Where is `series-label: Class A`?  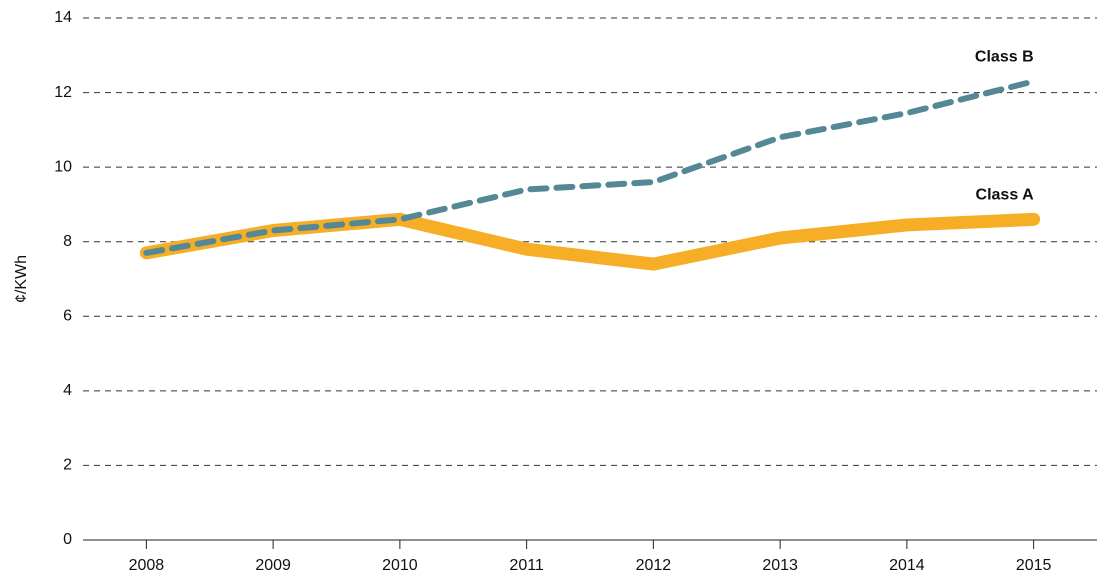
series-label: Class A is located at coordinates (1005, 195).